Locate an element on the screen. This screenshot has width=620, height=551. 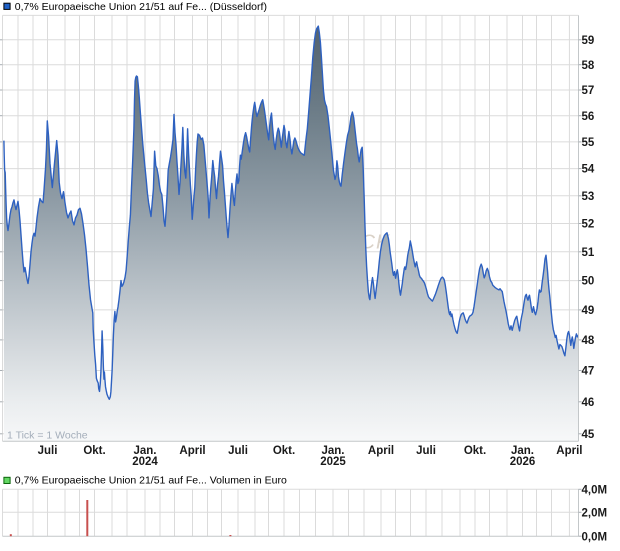
svg-text: 52 is located at coordinates (588, 225).